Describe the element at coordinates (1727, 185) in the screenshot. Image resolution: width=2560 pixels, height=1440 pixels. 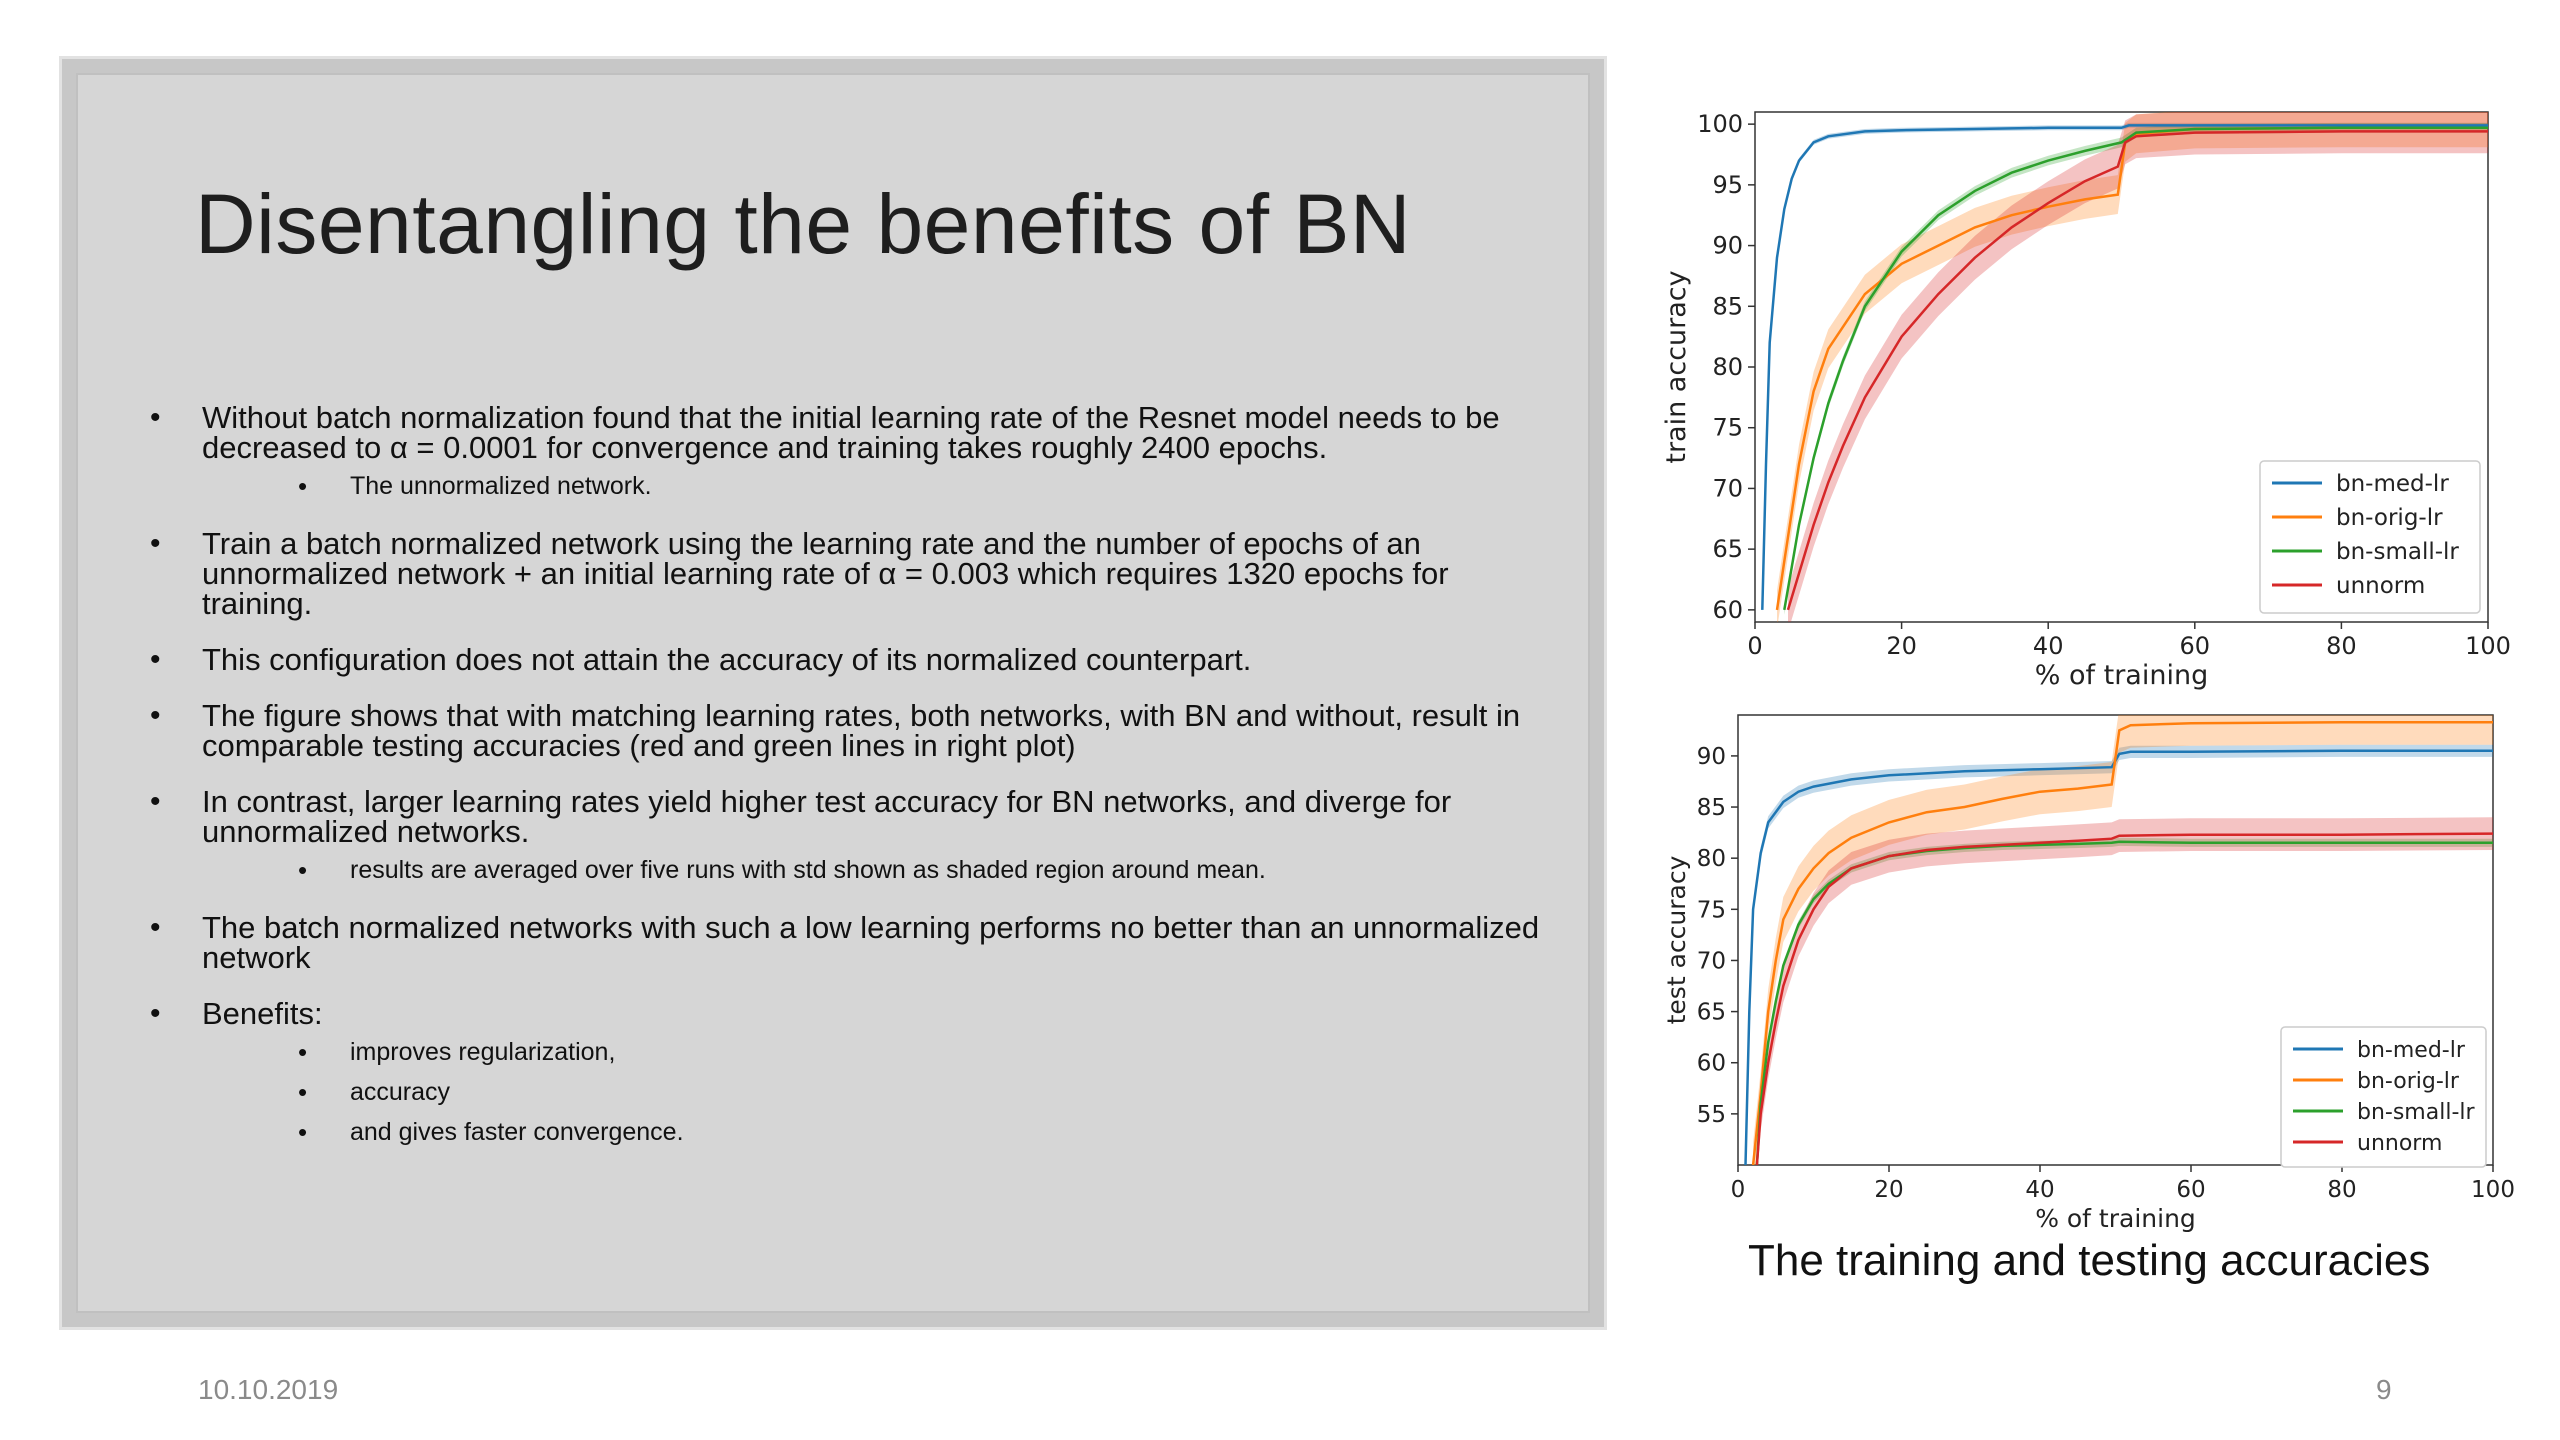
I see `y-tick-label: 95` at that location.